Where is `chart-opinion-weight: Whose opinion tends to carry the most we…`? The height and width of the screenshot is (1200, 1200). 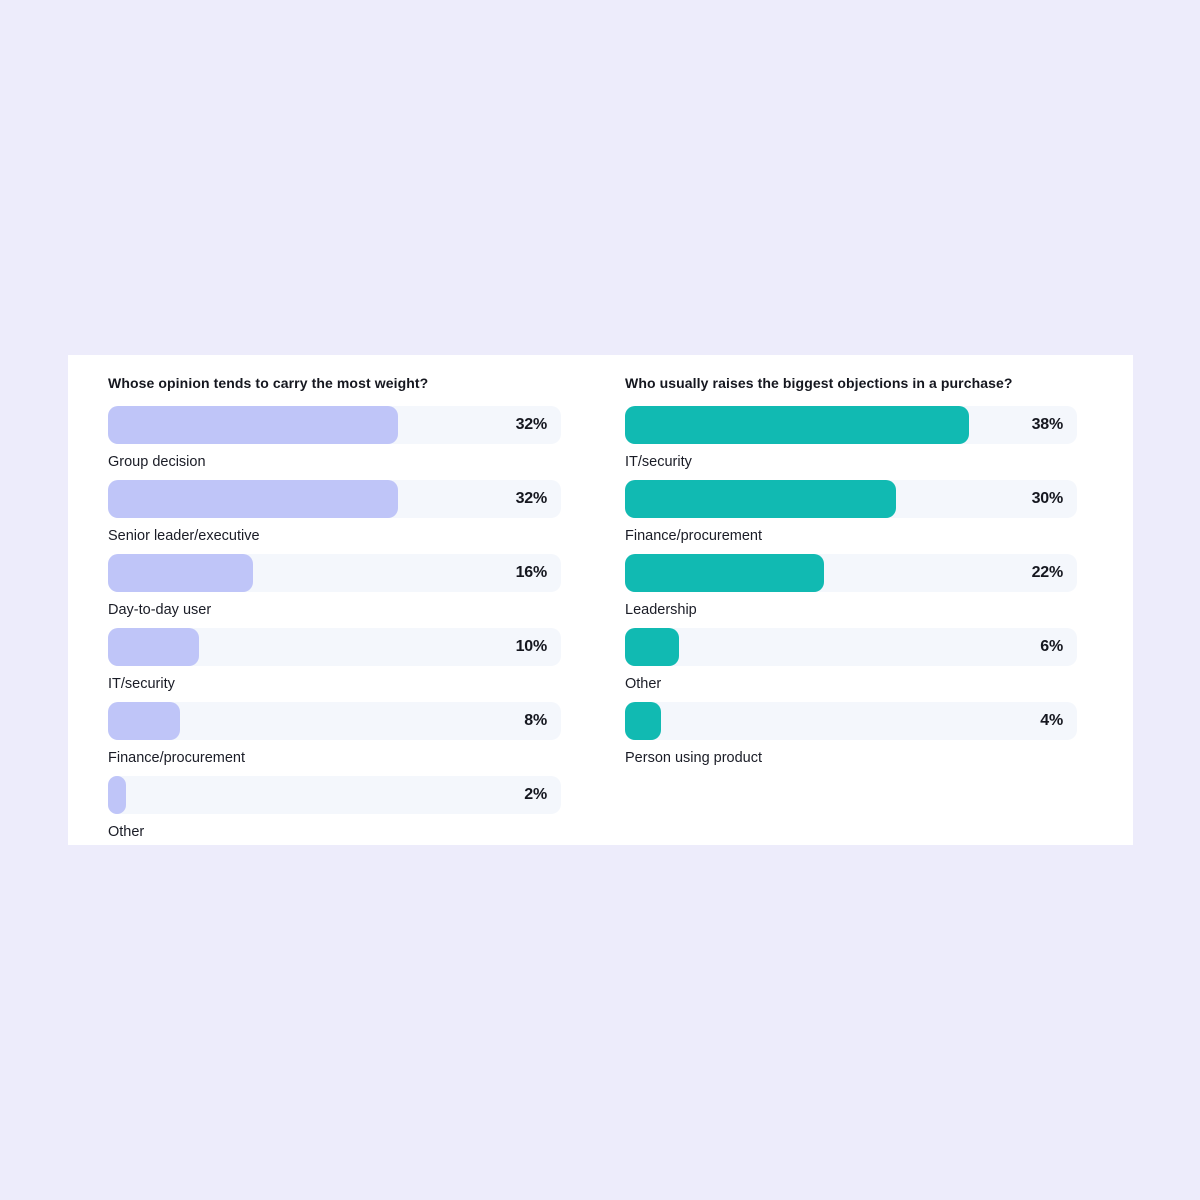 chart-opinion-weight: Whose opinion tends to carry the most we… is located at coordinates (334, 609).